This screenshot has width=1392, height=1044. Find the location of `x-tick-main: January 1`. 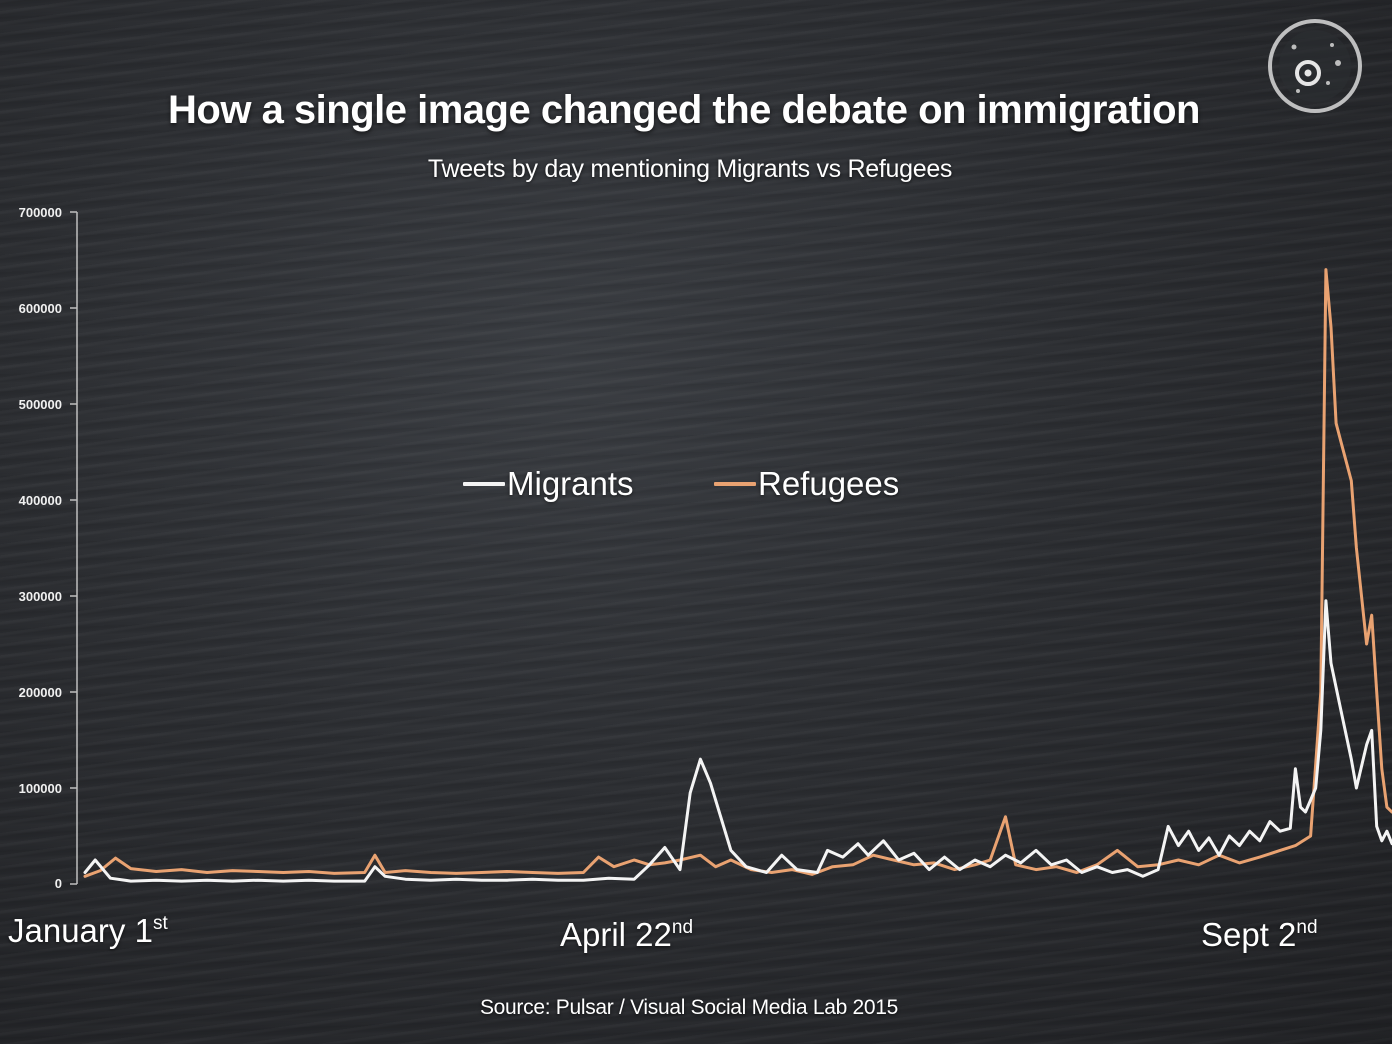

x-tick-main: January 1 is located at coordinates (80, 930).